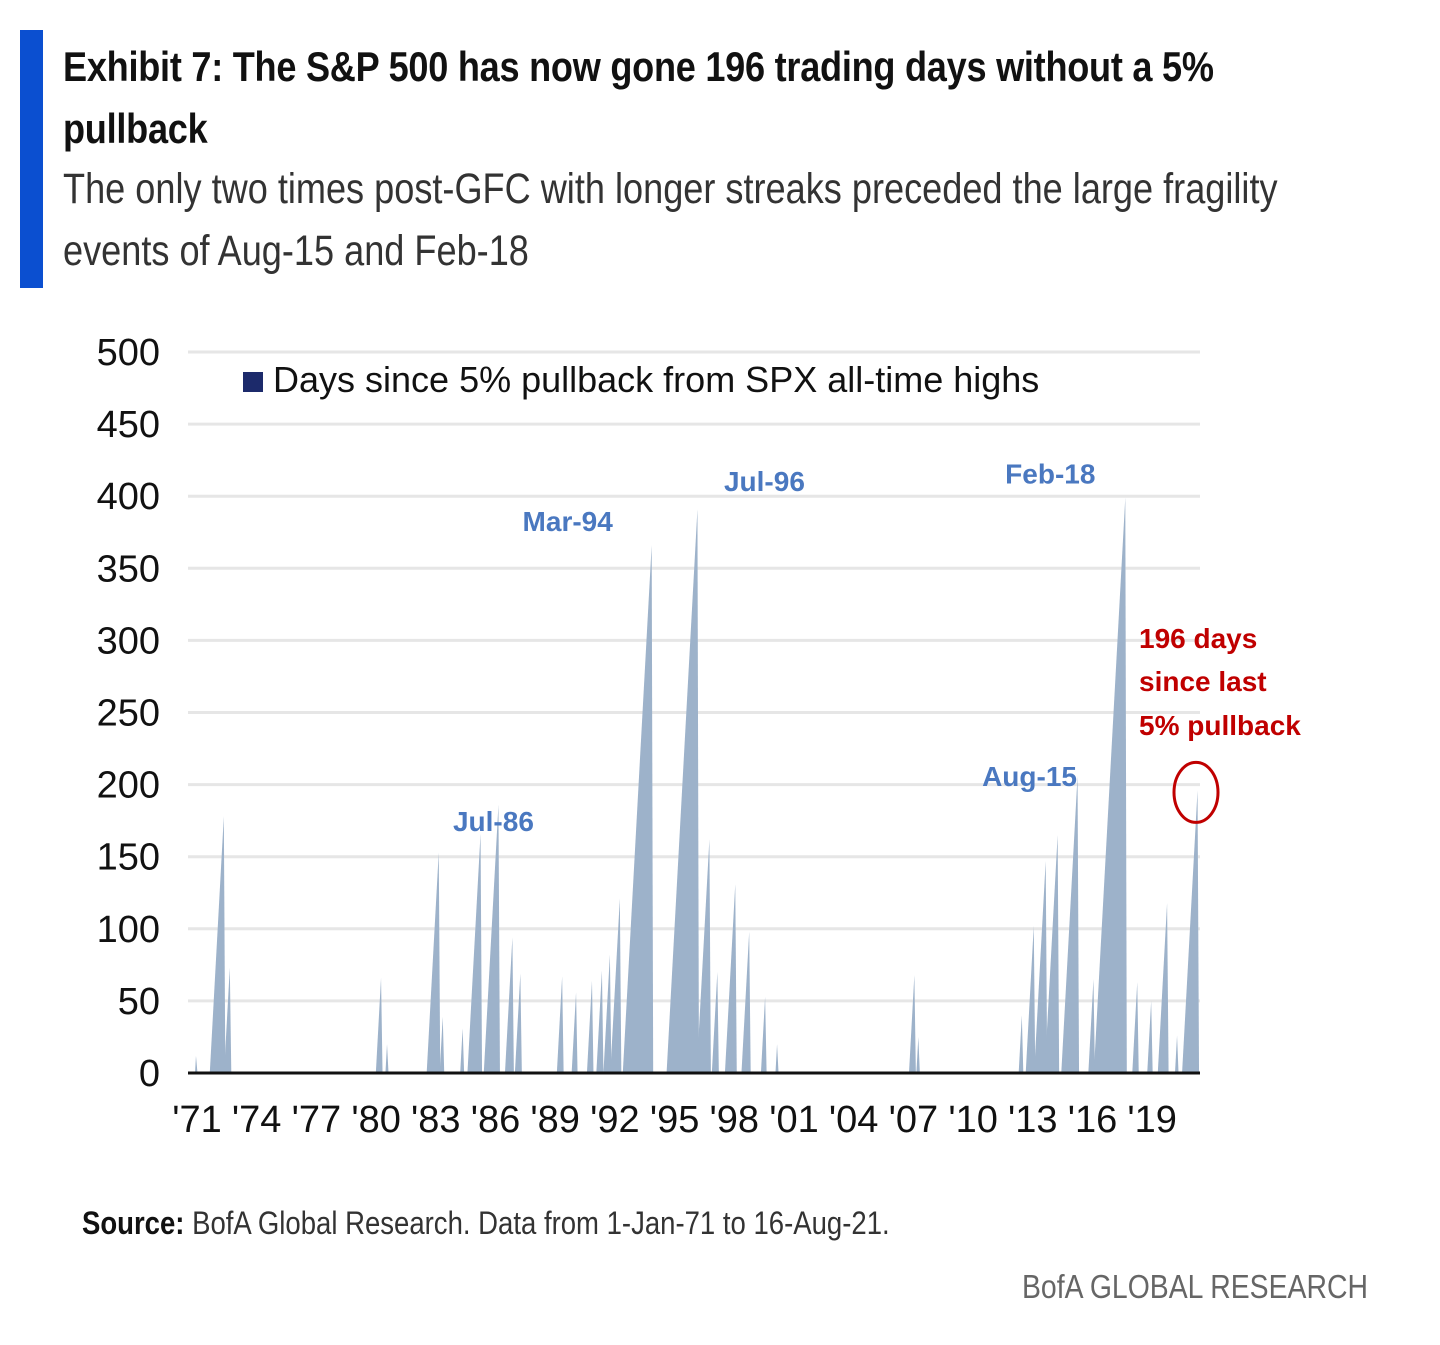 The image size is (1440, 1345). What do you see at coordinates (128, 425) in the screenshot?
I see `y-tick-label: 450` at bounding box center [128, 425].